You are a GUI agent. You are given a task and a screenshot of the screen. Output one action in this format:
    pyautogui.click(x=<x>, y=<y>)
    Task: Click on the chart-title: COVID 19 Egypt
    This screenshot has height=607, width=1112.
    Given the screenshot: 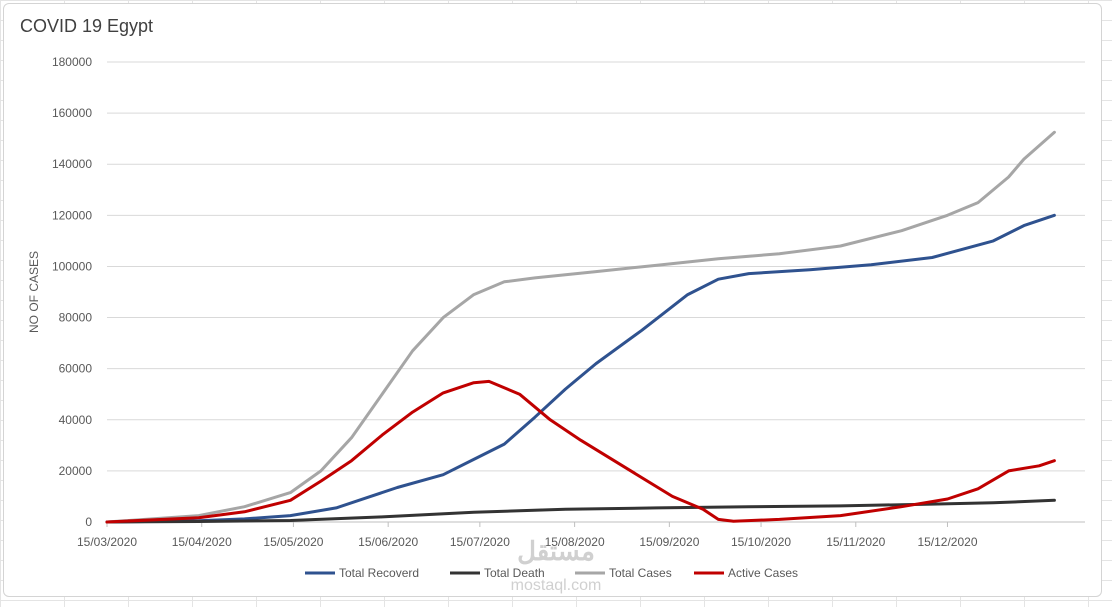 What is the action you would take?
    pyautogui.click(x=87, y=26)
    